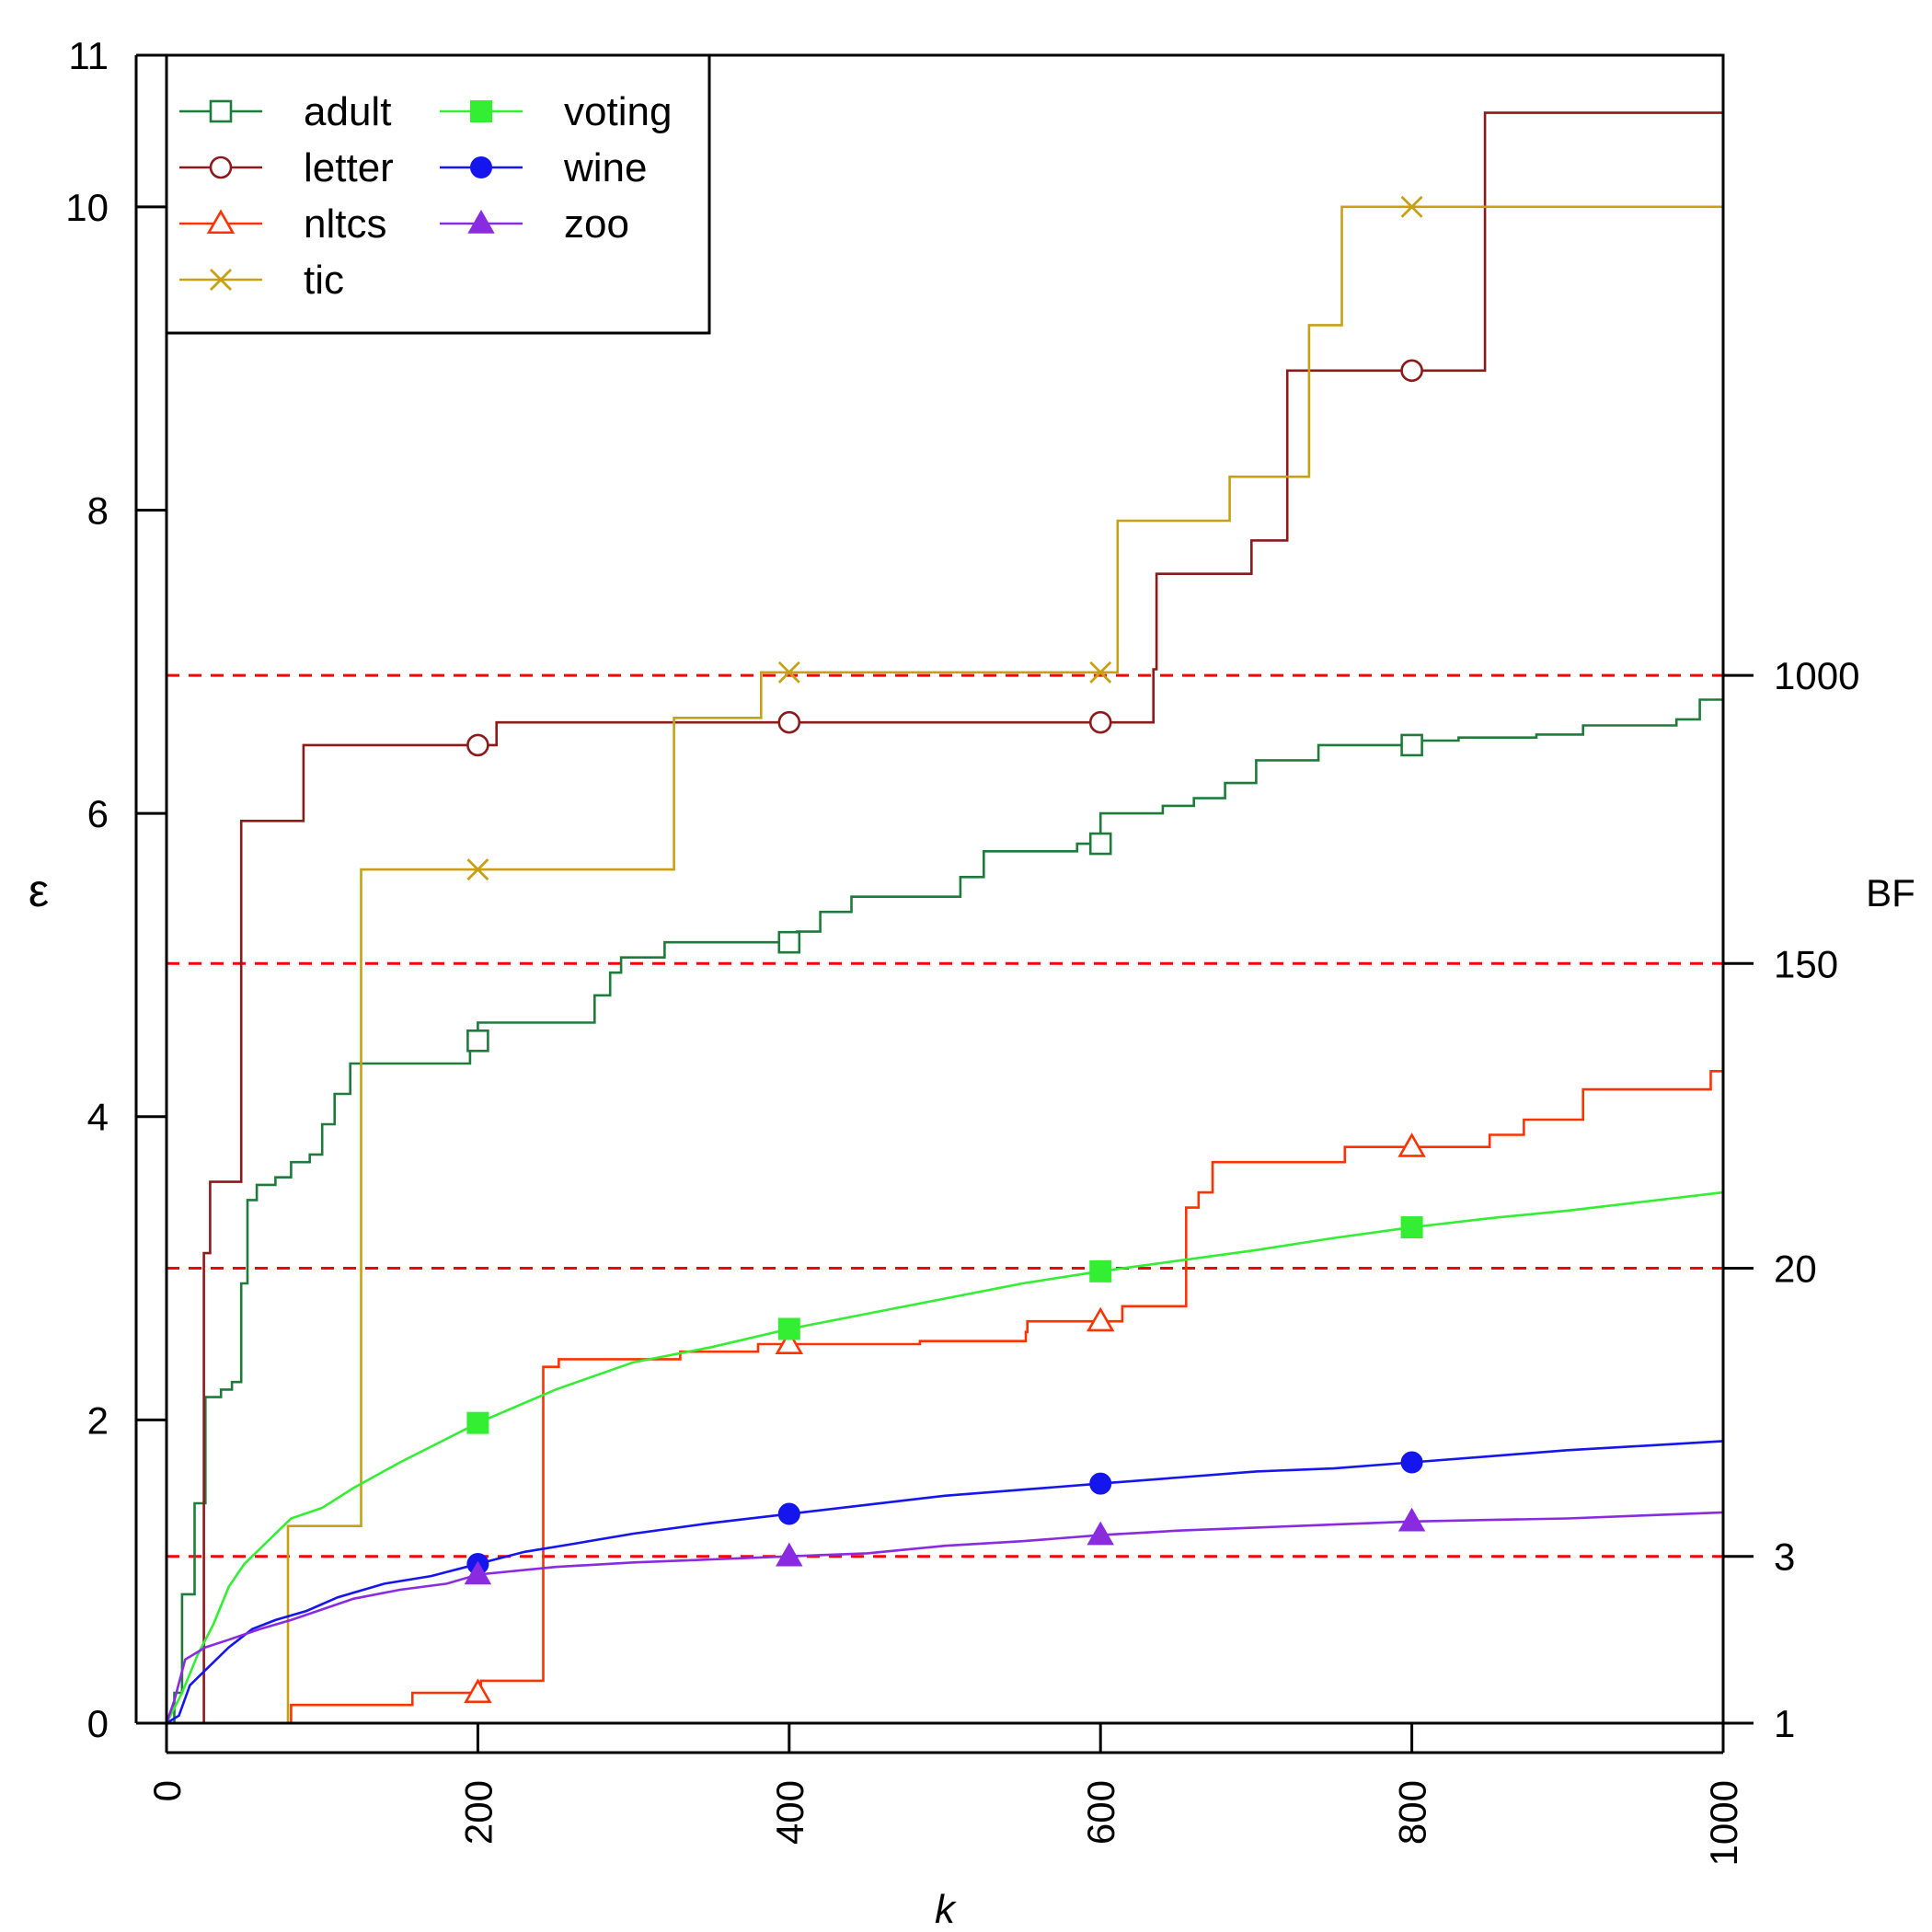 The image size is (1932, 1932). I want to click on x-tick-label: 200, so click(478, 1812).